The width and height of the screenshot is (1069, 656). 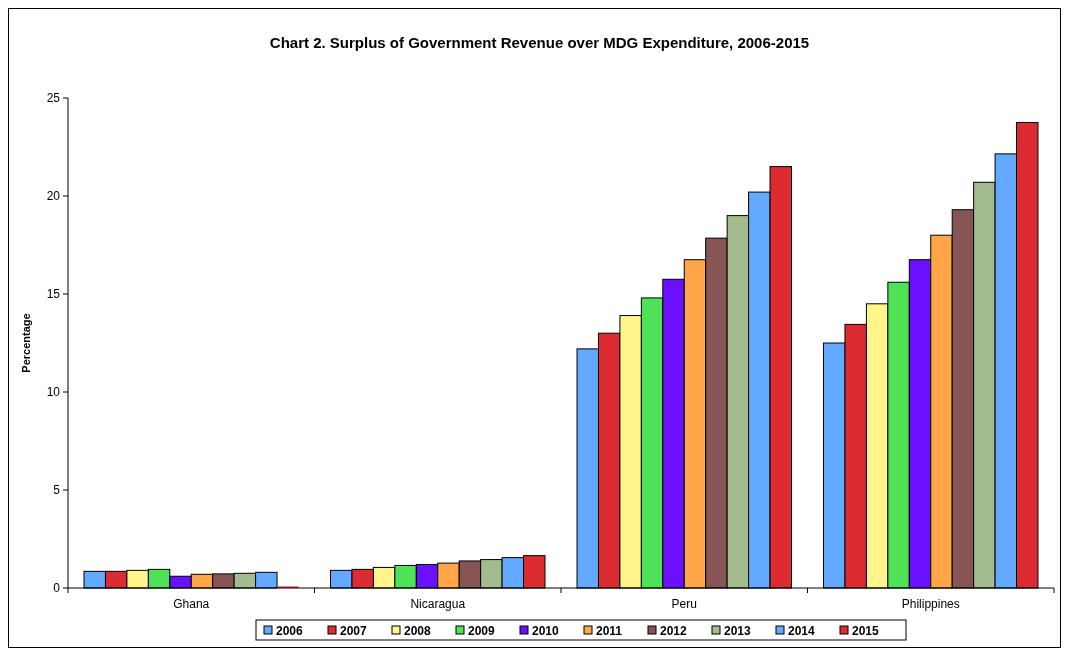 What do you see at coordinates (418, 630) in the screenshot?
I see `legend-label: 2008` at bounding box center [418, 630].